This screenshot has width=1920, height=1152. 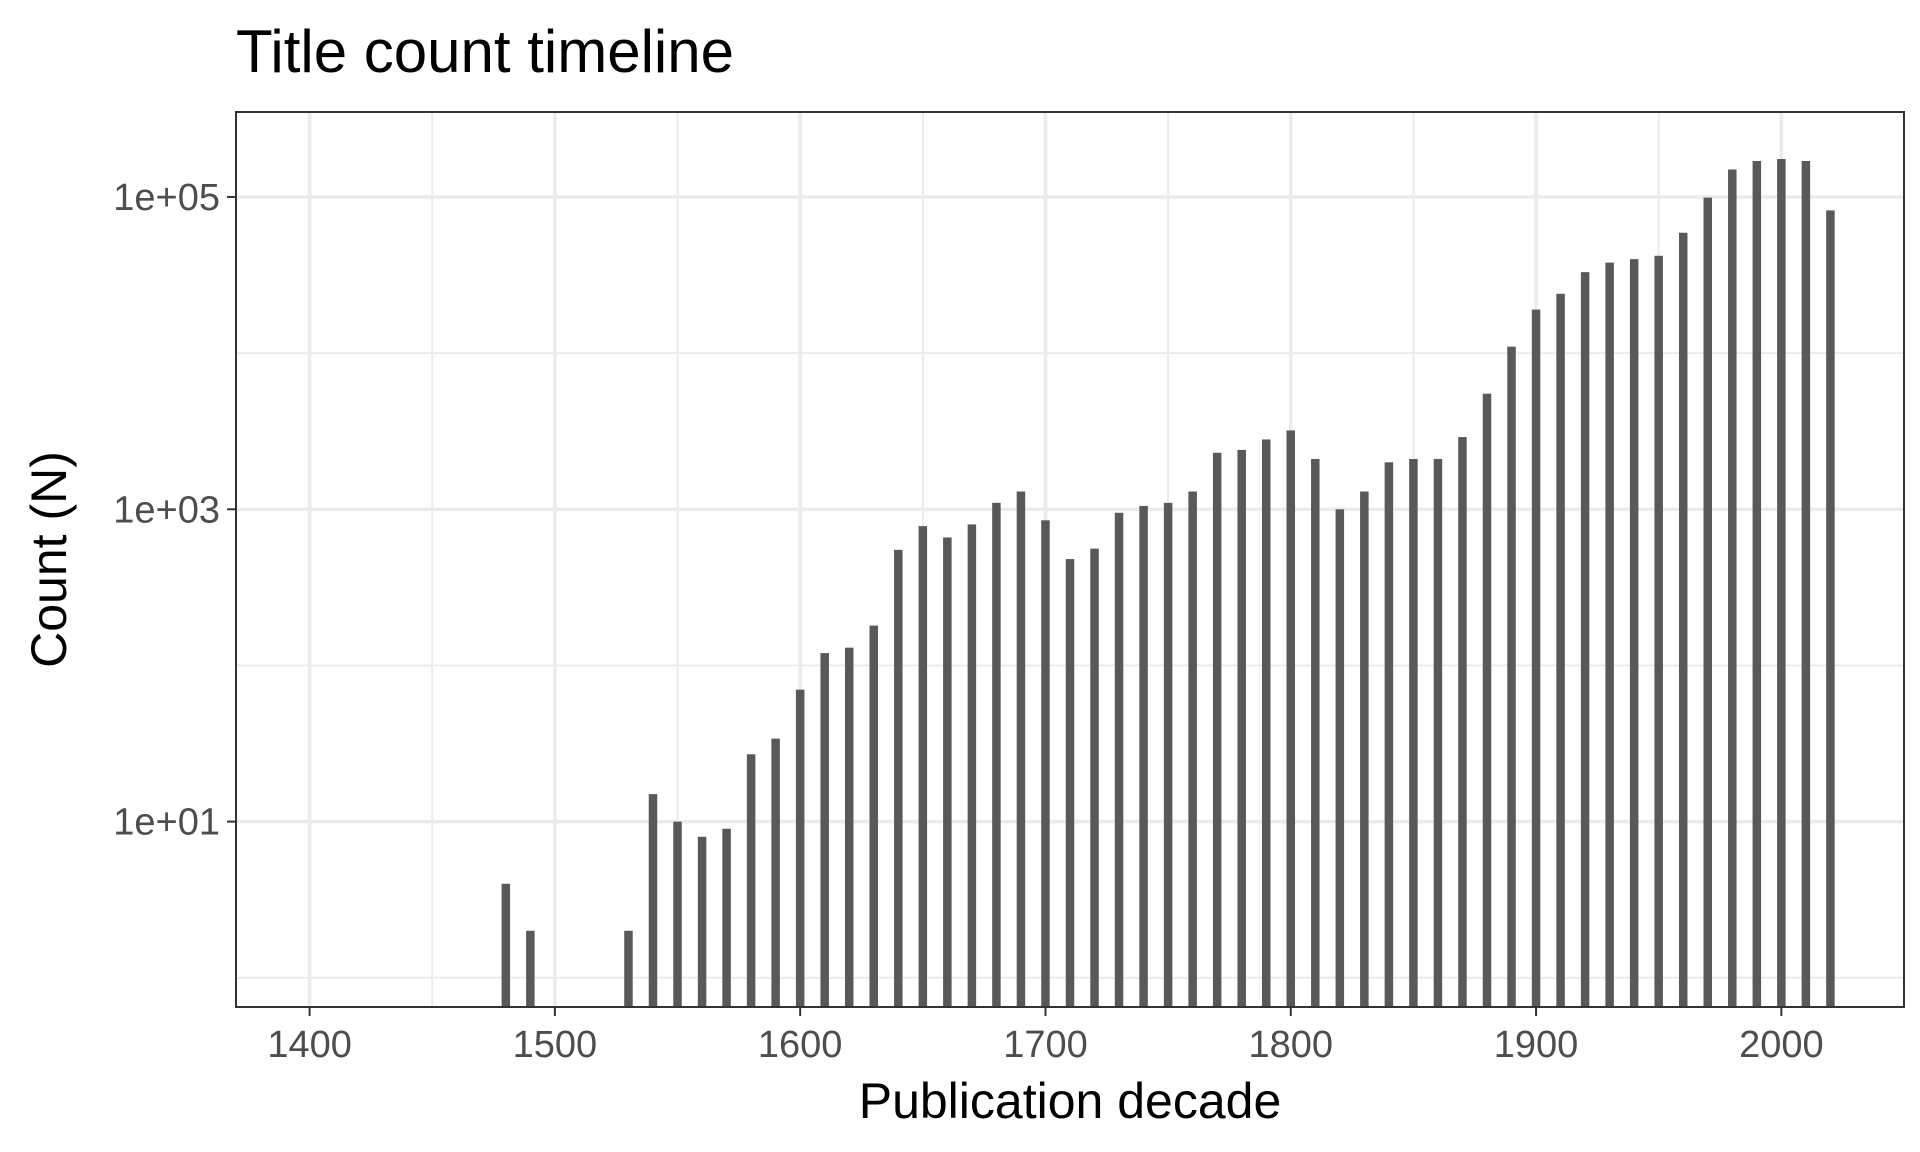 What do you see at coordinates (1536, 1045) in the screenshot?
I see `x-tick-label: 1900` at bounding box center [1536, 1045].